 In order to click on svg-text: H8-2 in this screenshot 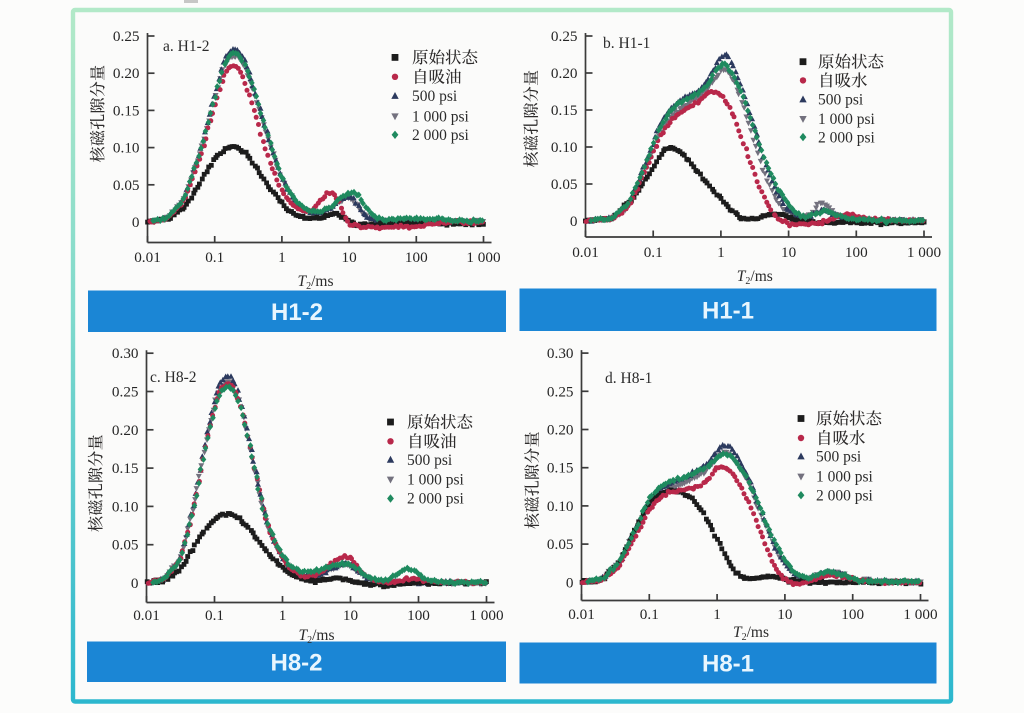, I will do `click(296, 662)`.